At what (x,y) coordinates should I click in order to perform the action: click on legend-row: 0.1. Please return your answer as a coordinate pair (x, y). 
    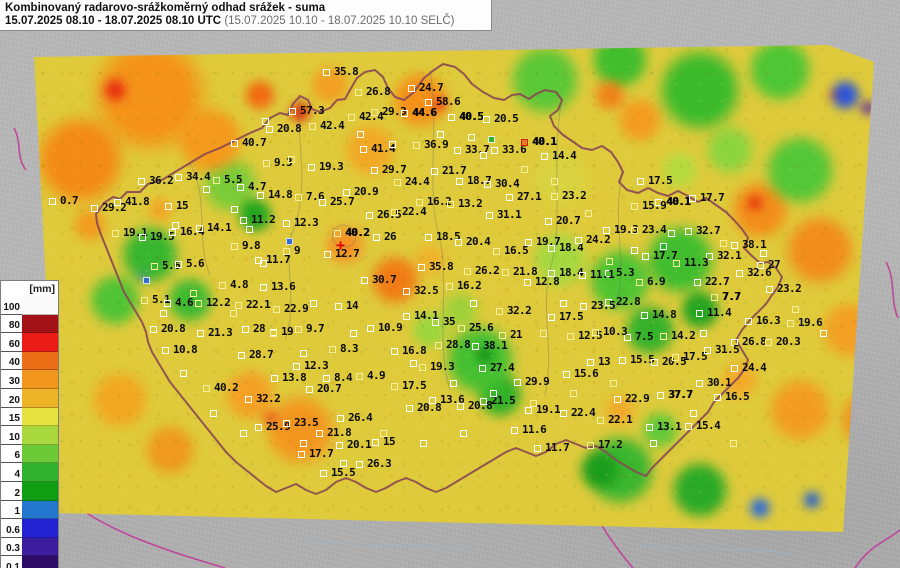
    Looking at the image, I should click on (29, 562).